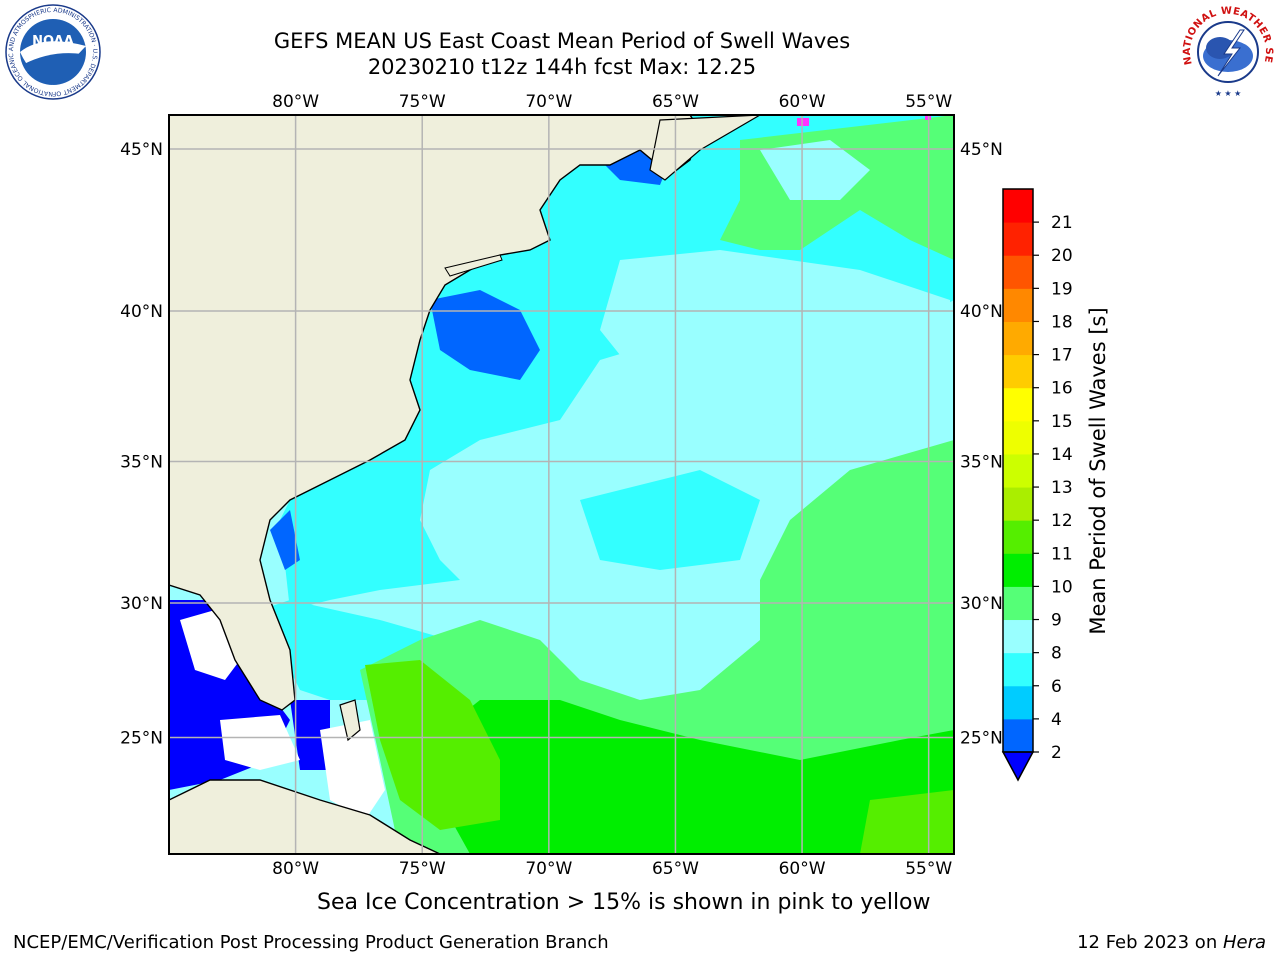 The width and height of the screenshot is (1280, 960). I want to click on colorbar-under-triangle, so click(1018, 766).